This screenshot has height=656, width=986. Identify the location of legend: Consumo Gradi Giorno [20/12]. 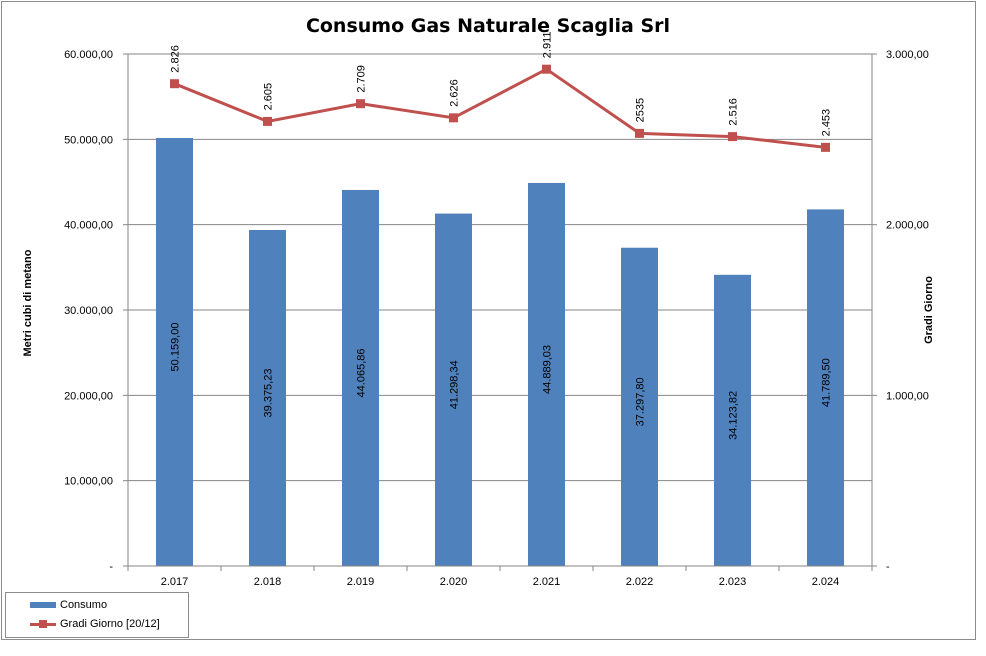
(97, 615).